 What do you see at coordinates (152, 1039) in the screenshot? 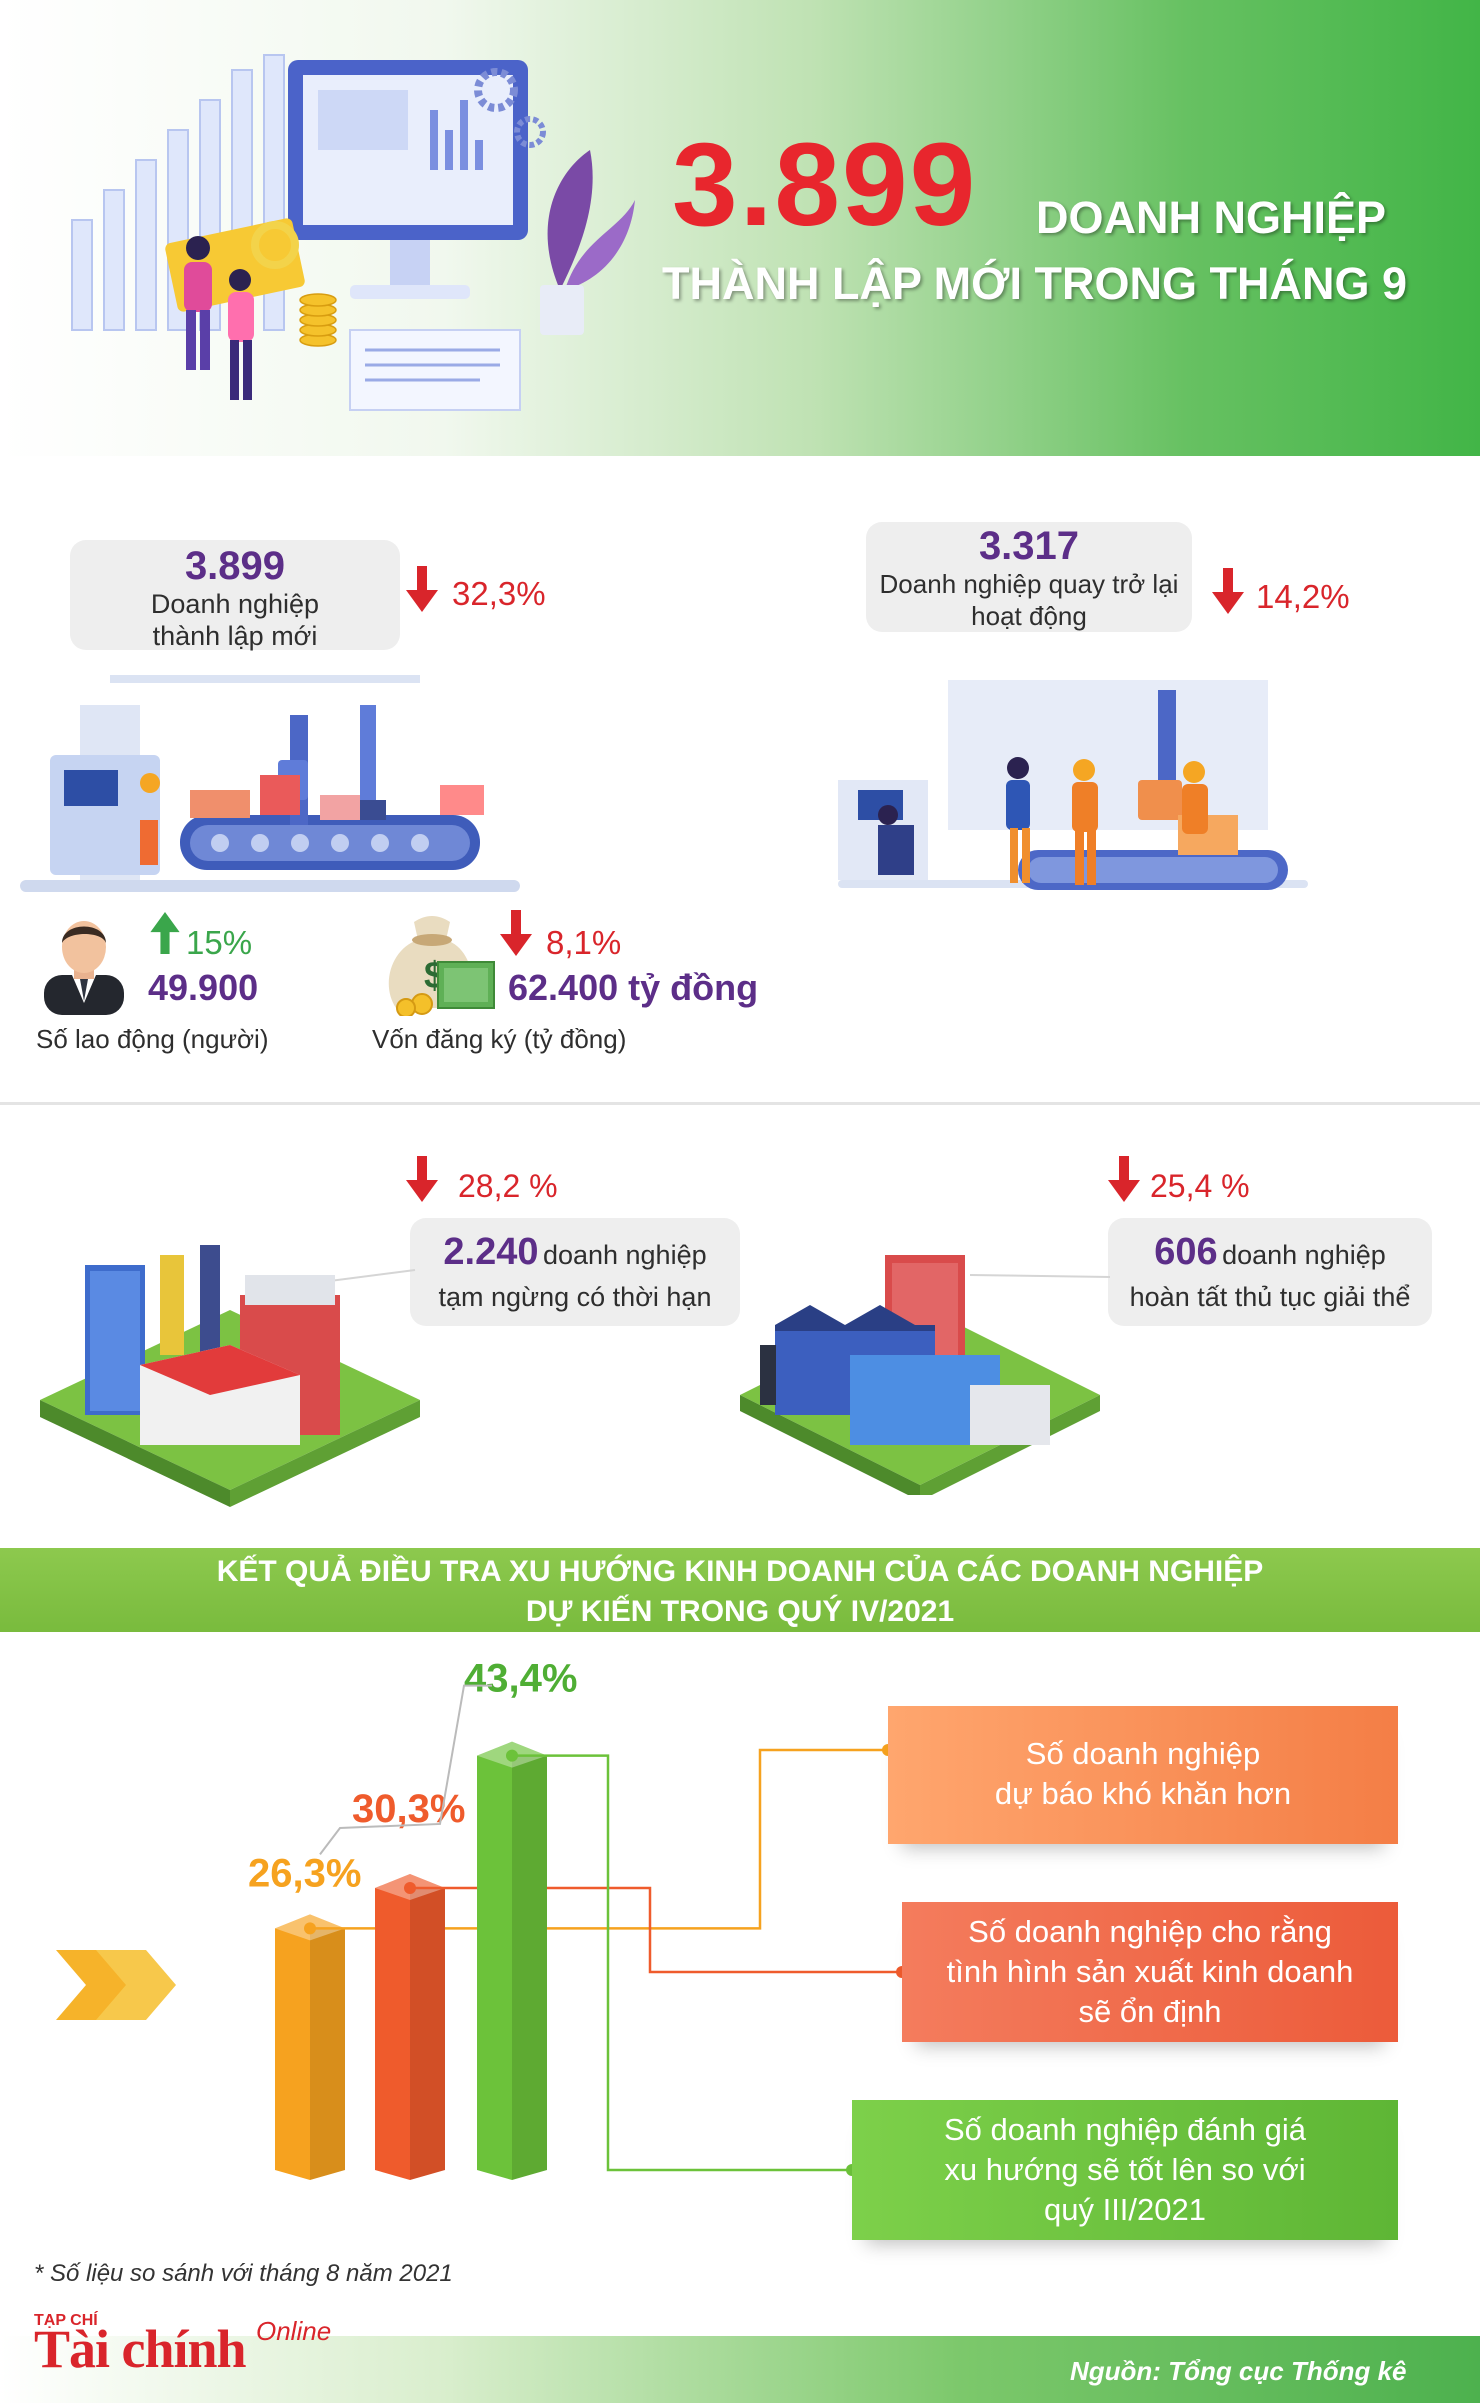
I see `workers-label: Số lao động (người)` at bounding box center [152, 1039].